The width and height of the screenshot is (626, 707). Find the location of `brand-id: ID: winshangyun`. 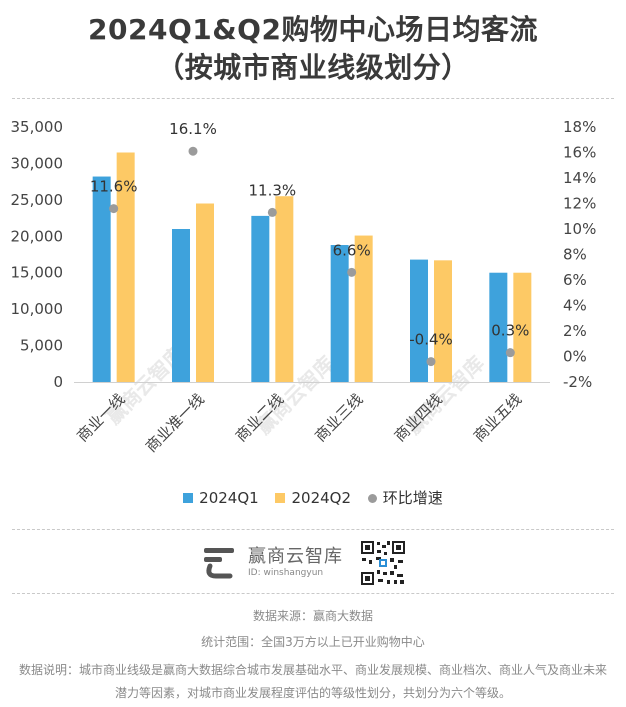

brand-id: ID: winshangyun is located at coordinates (286, 573).